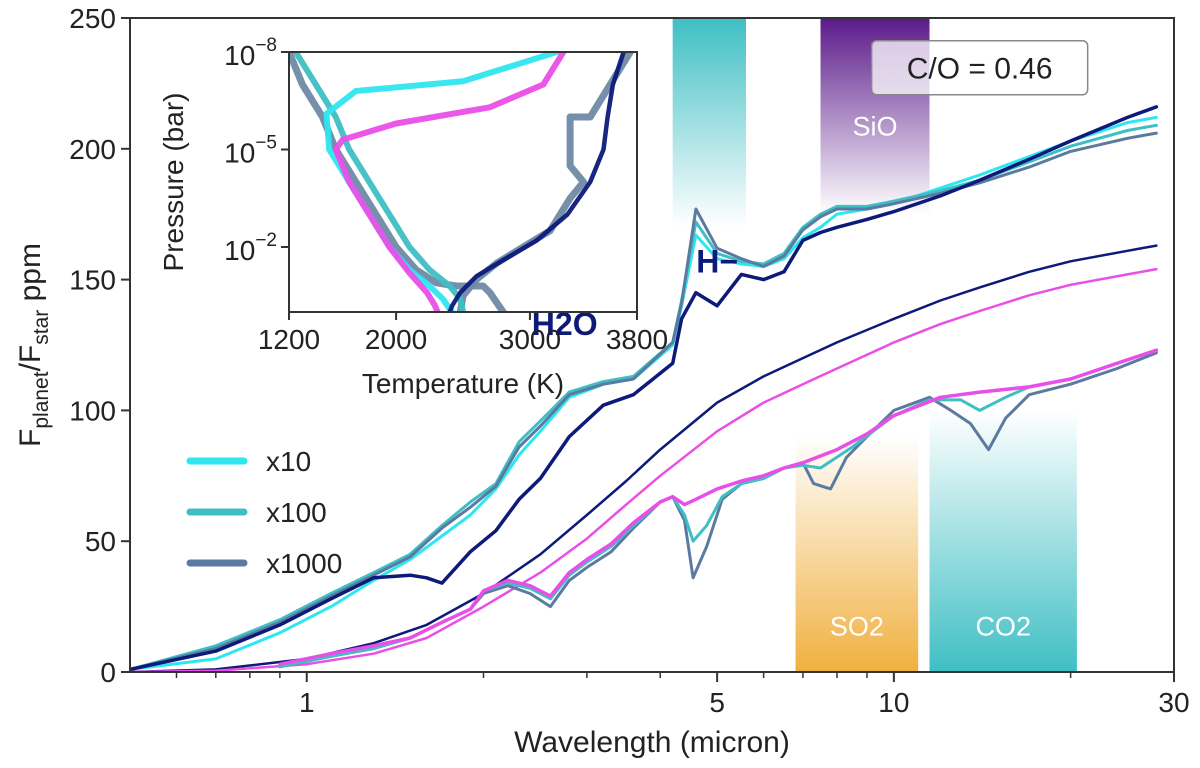  Describe the element at coordinates (637, 339) in the screenshot. I see `inset-x-tick-label: 3800` at that location.